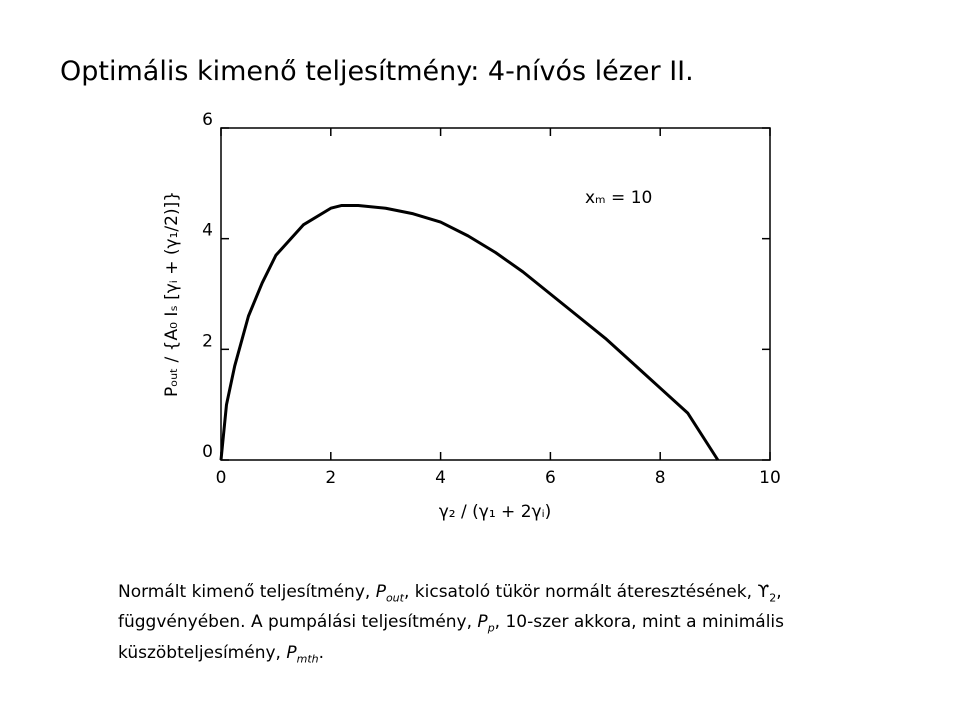  Describe the element at coordinates (491, 628) in the screenshot. I see `caption-subscript: p` at that location.